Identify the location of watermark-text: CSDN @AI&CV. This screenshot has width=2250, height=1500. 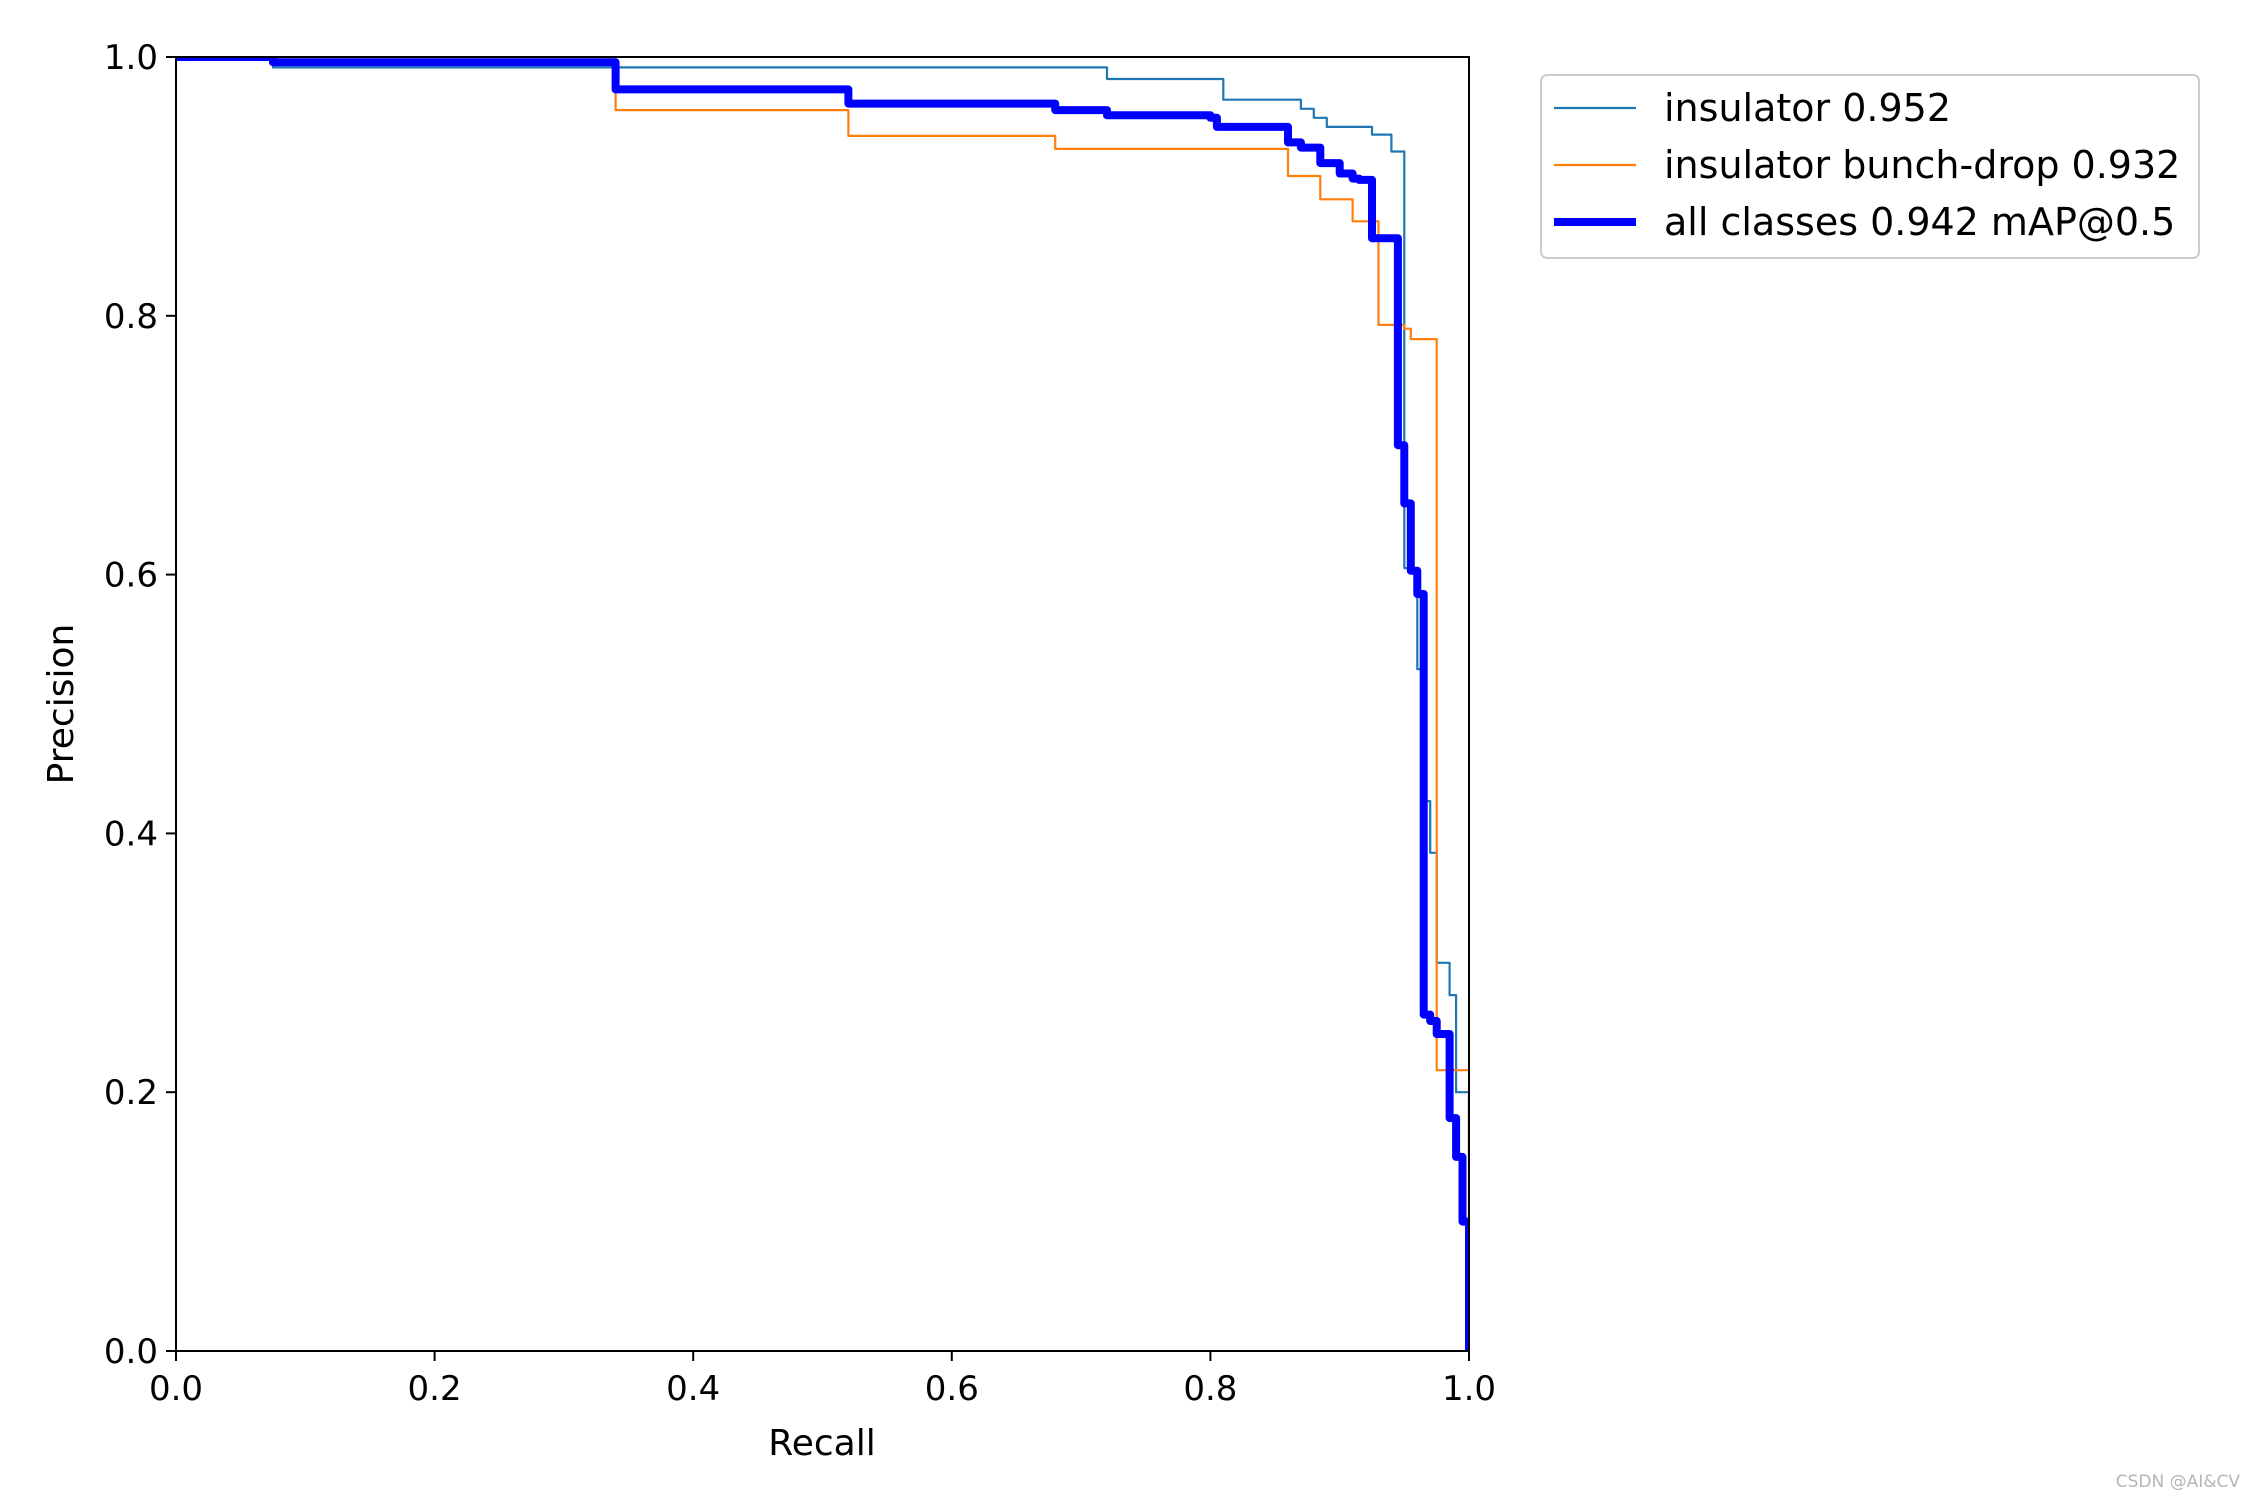
(2177, 1482).